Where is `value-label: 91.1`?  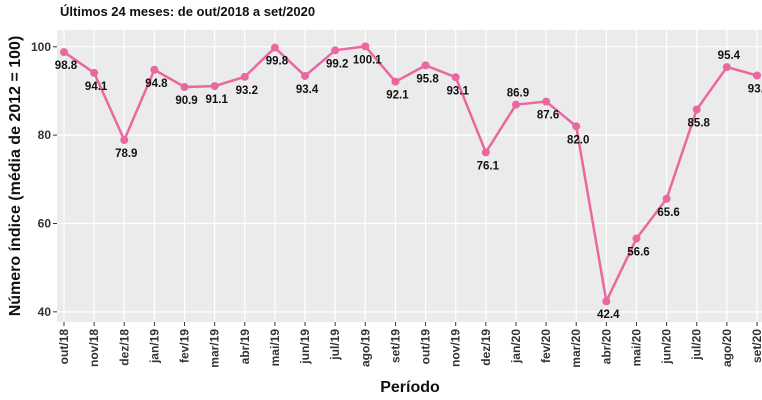
value-label: 91.1 is located at coordinates (216, 100).